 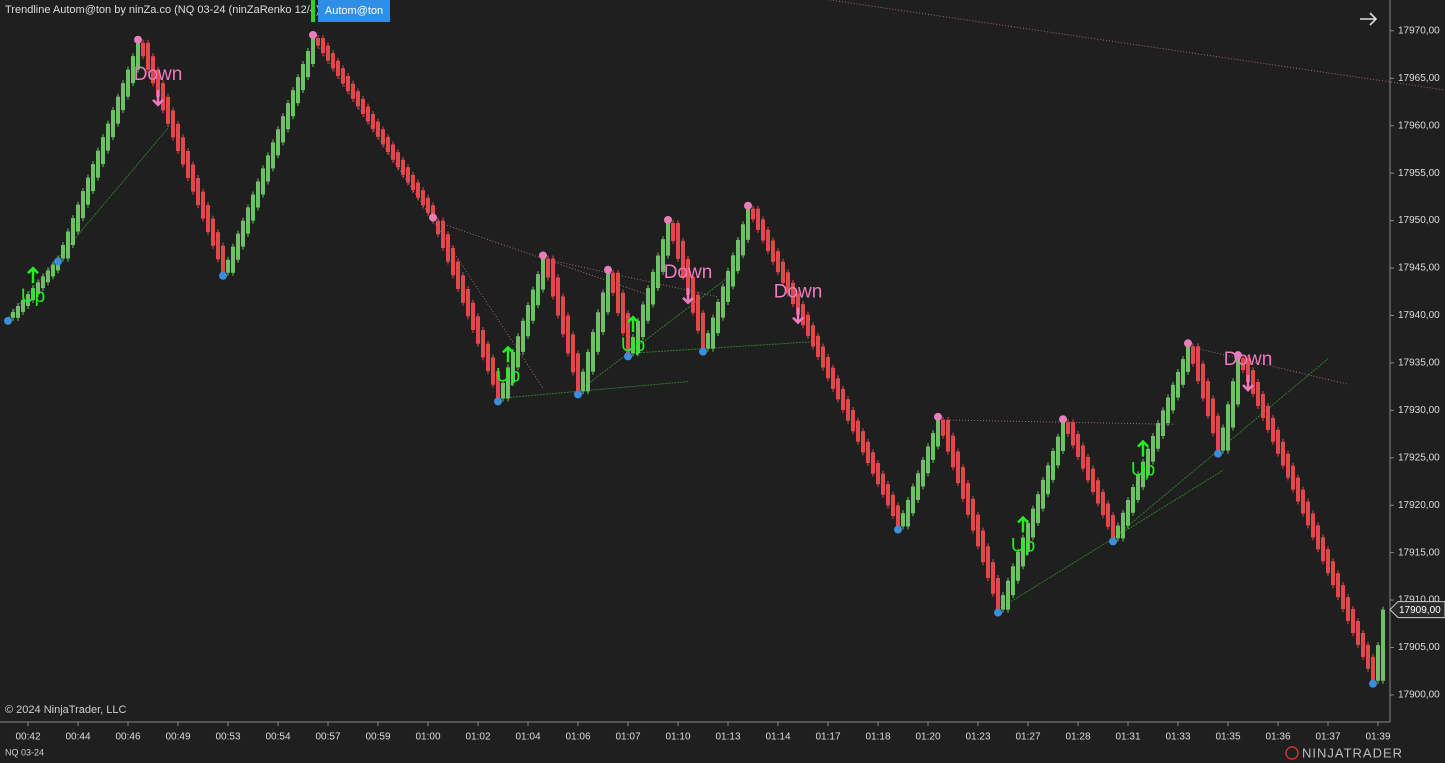 What do you see at coordinates (1027, 737) in the screenshot?
I see `x-tick-label: 01:27` at bounding box center [1027, 737].